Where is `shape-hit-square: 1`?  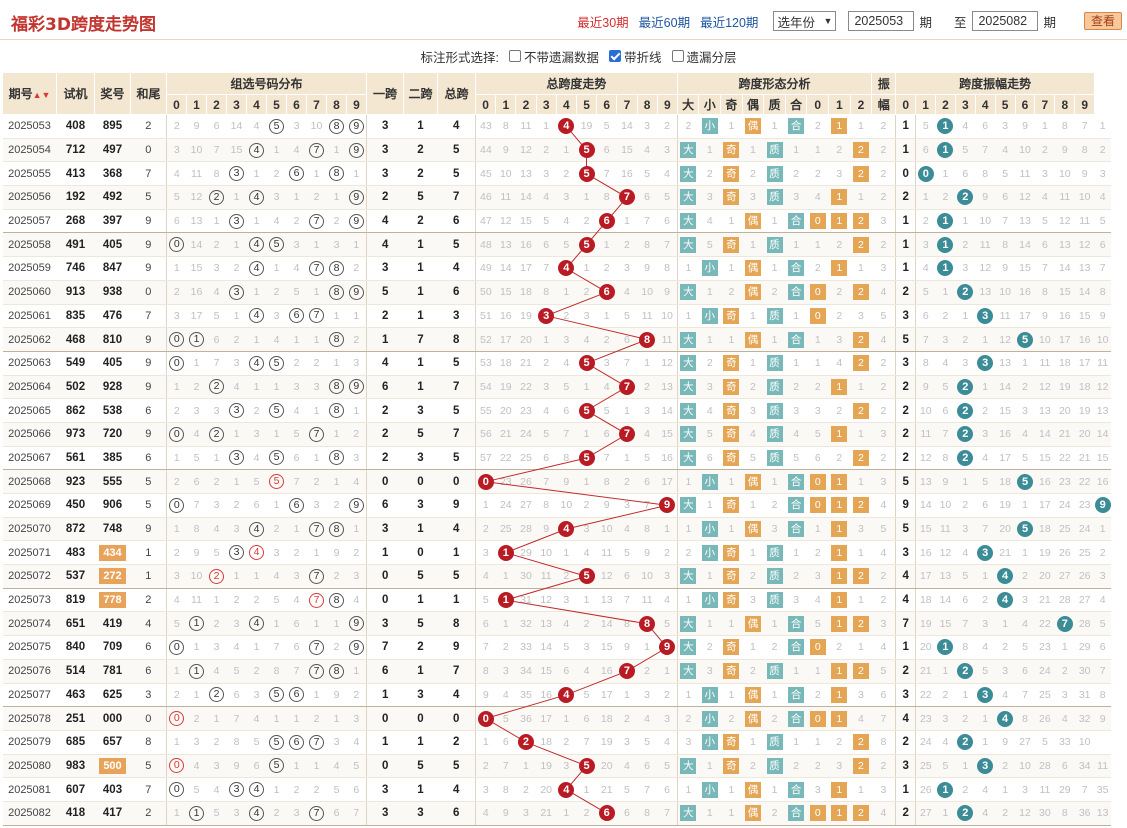
shape-hit-square: 1 is located at coordinates (839, 694).